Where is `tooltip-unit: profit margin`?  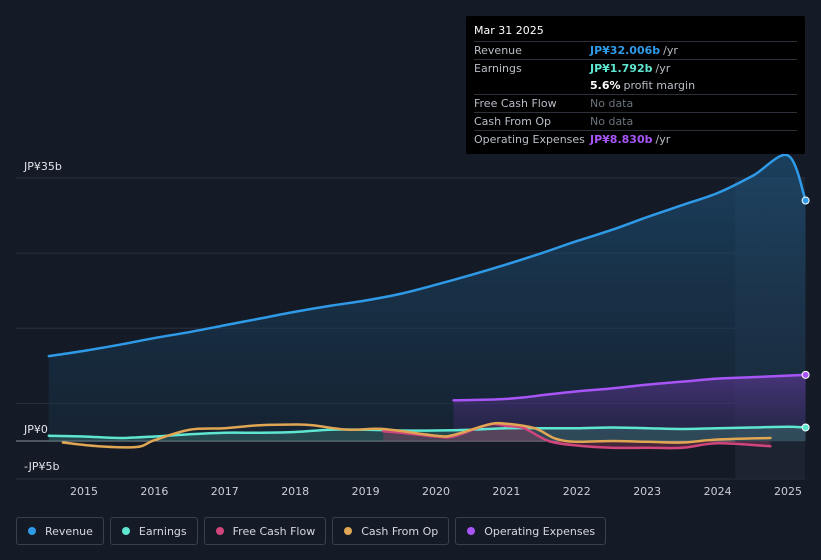
tooltip-unit: profit margin is located at coordinates (659, 85).